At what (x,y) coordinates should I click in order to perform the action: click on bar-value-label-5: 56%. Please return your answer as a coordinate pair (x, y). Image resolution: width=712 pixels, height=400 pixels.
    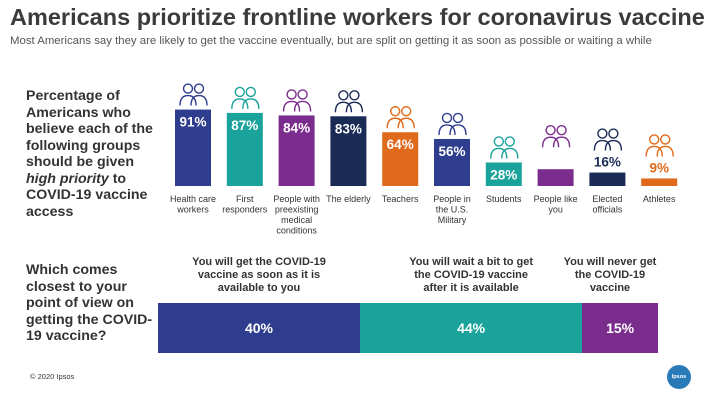
    Looking at the image, I should click on (451, 151).